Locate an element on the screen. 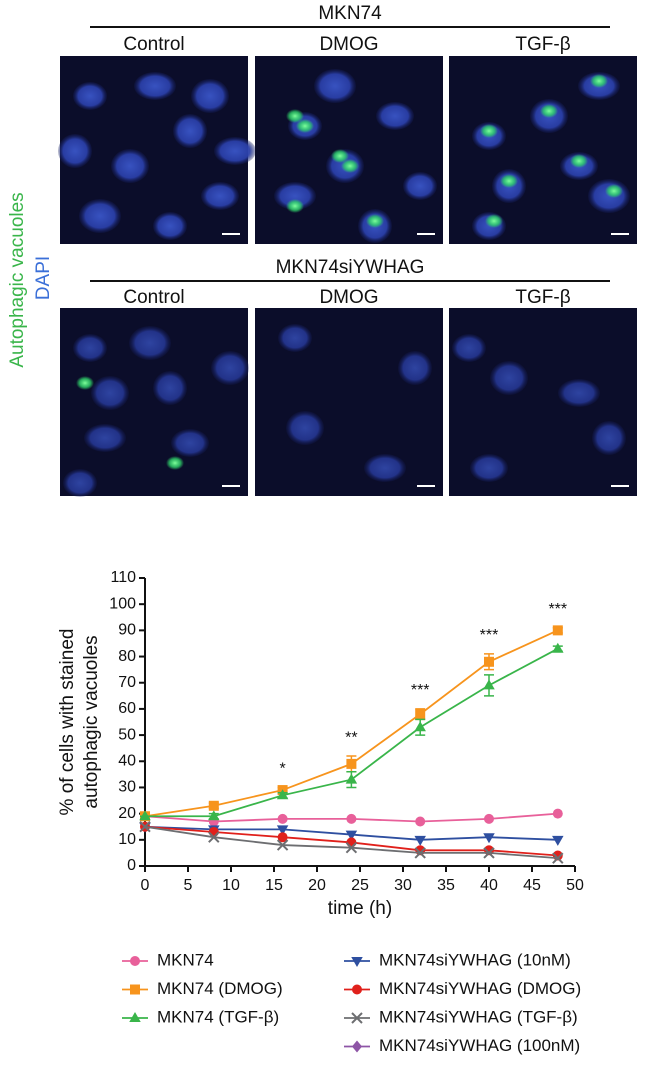  y-tick-label: 80 is located at coordinates (127, 656).